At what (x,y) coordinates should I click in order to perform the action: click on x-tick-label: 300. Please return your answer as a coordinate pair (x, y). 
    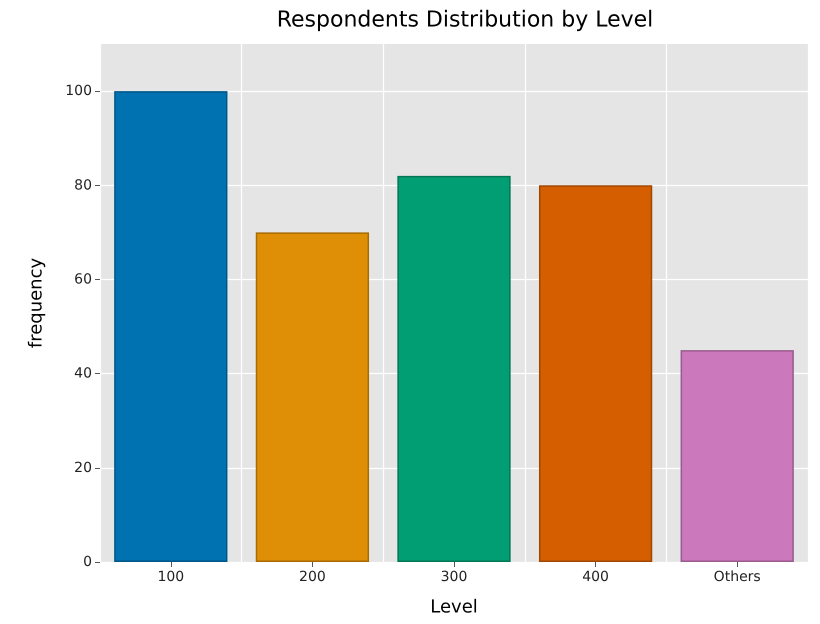
    Looking at the image, I should click on (454, 577).